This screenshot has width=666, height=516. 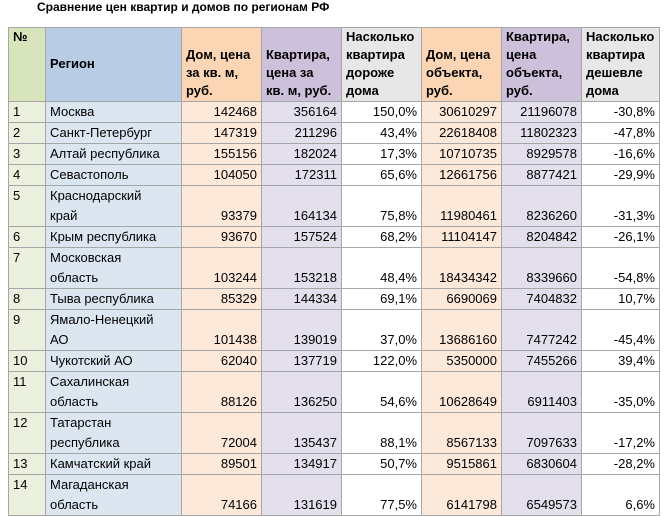 I want to click on table-cell: 10, so click(x=27, y=361).